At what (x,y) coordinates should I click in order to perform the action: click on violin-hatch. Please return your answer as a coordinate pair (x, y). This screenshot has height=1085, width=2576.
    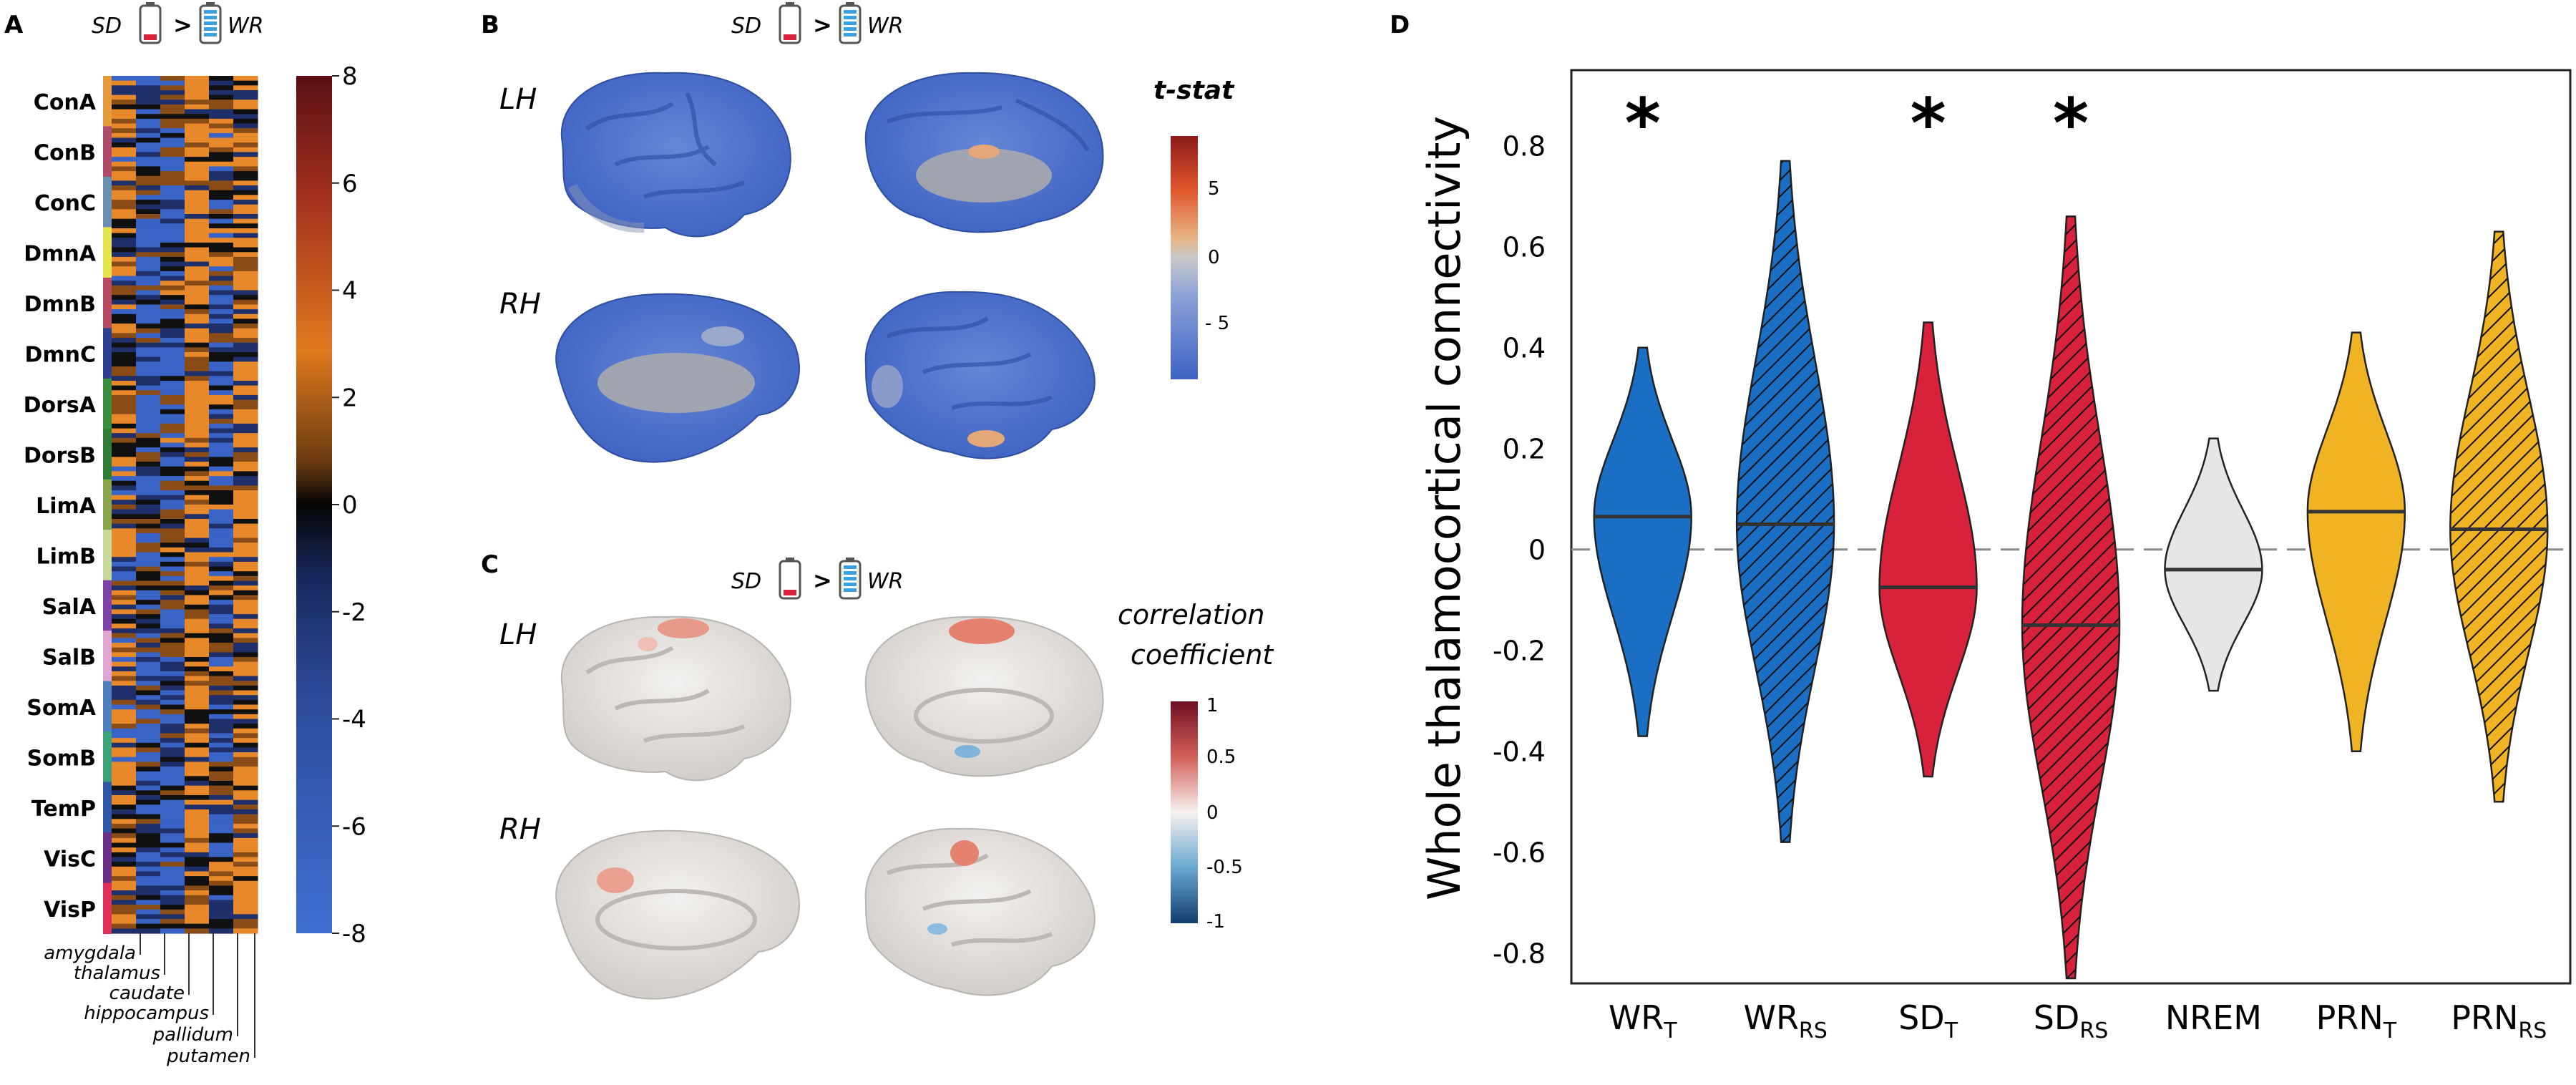
    Looking at the image, I should click on (2070, 597).